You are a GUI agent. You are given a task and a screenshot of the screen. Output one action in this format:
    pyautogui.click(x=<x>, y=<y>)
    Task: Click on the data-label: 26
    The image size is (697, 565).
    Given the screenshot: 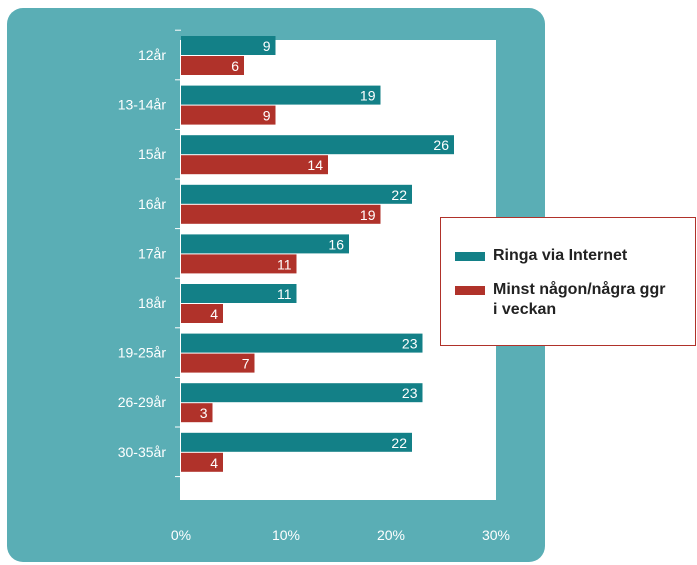 What is the action you would take?
    pyautogui.click(x=441, y=145)
    